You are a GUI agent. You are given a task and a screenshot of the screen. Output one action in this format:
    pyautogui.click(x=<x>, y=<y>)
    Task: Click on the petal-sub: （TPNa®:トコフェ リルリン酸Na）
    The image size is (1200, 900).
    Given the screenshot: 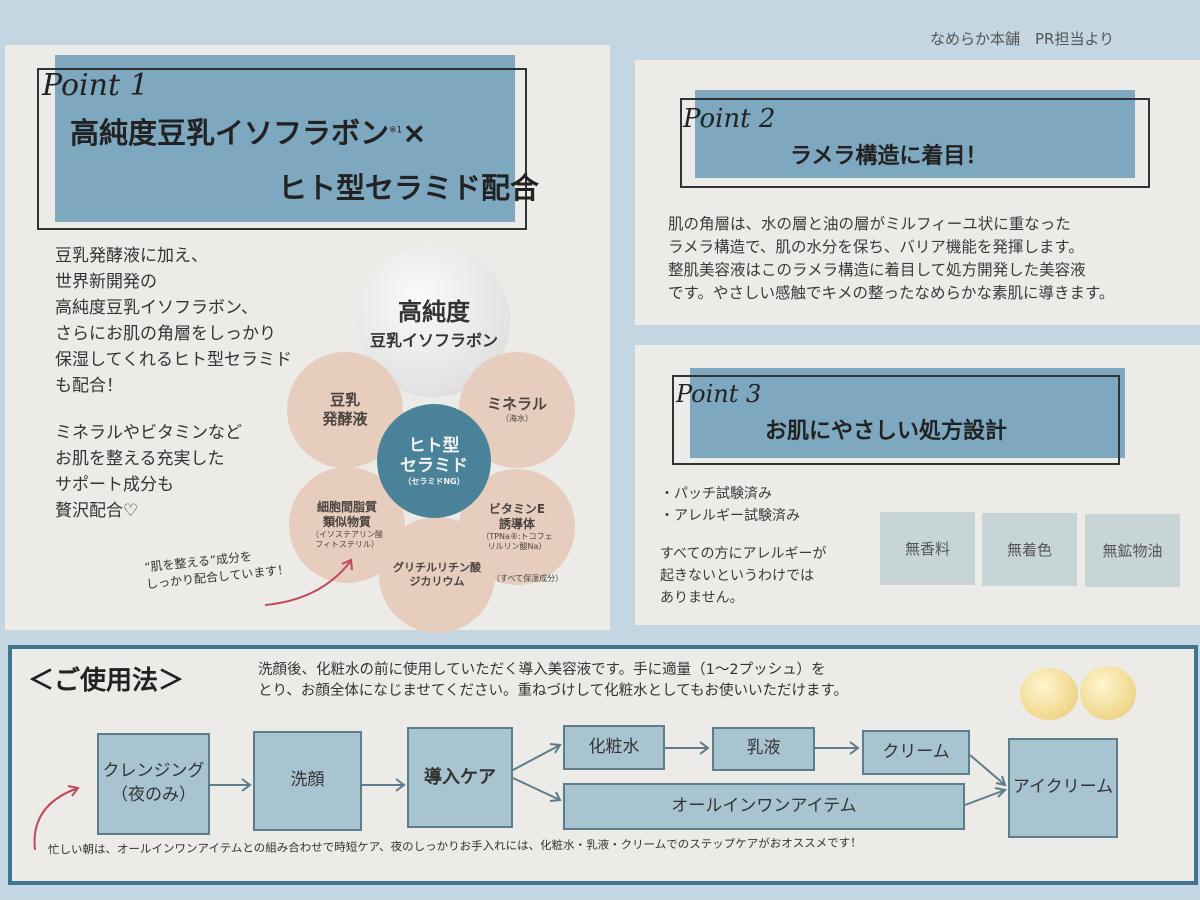 What is the action you would take?
    pyautogui.click(x=517, y=541)
    